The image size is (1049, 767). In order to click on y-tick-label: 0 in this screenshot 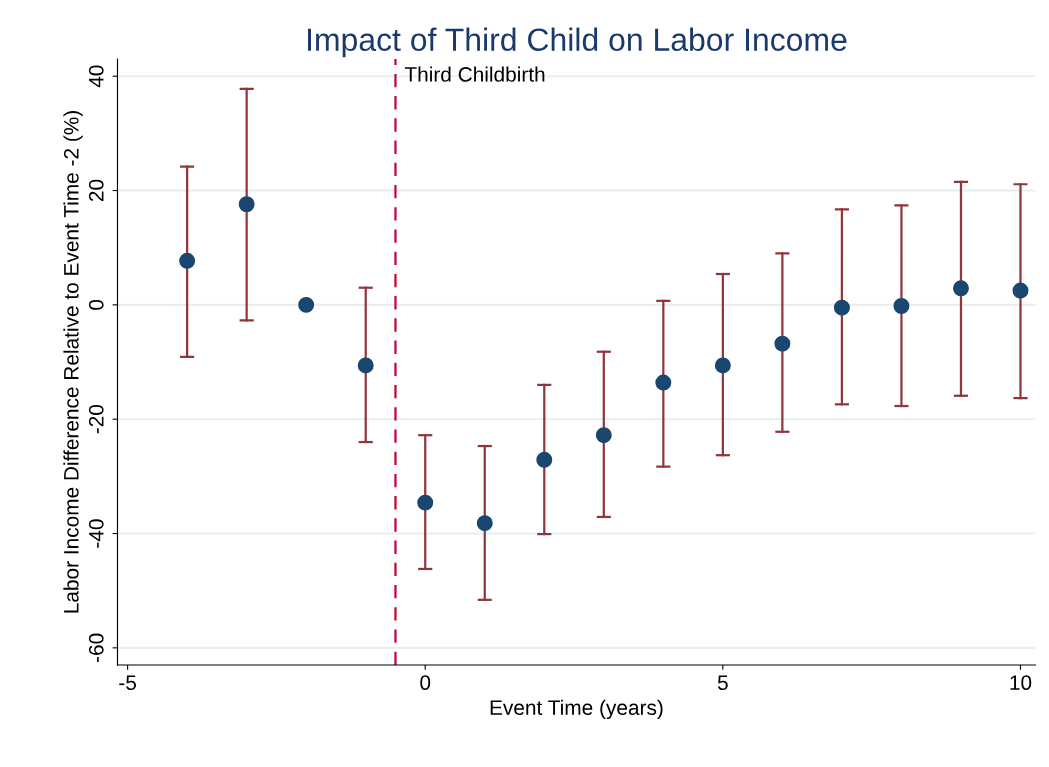, I will do `click(96, 304)`.